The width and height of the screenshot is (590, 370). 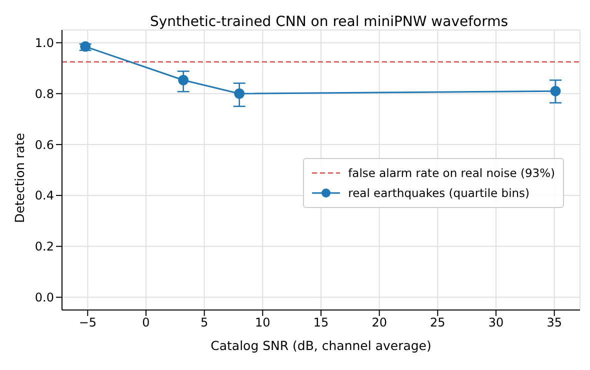 I want to click on y-tick-label: 0.0, so click(x=44, y=297).